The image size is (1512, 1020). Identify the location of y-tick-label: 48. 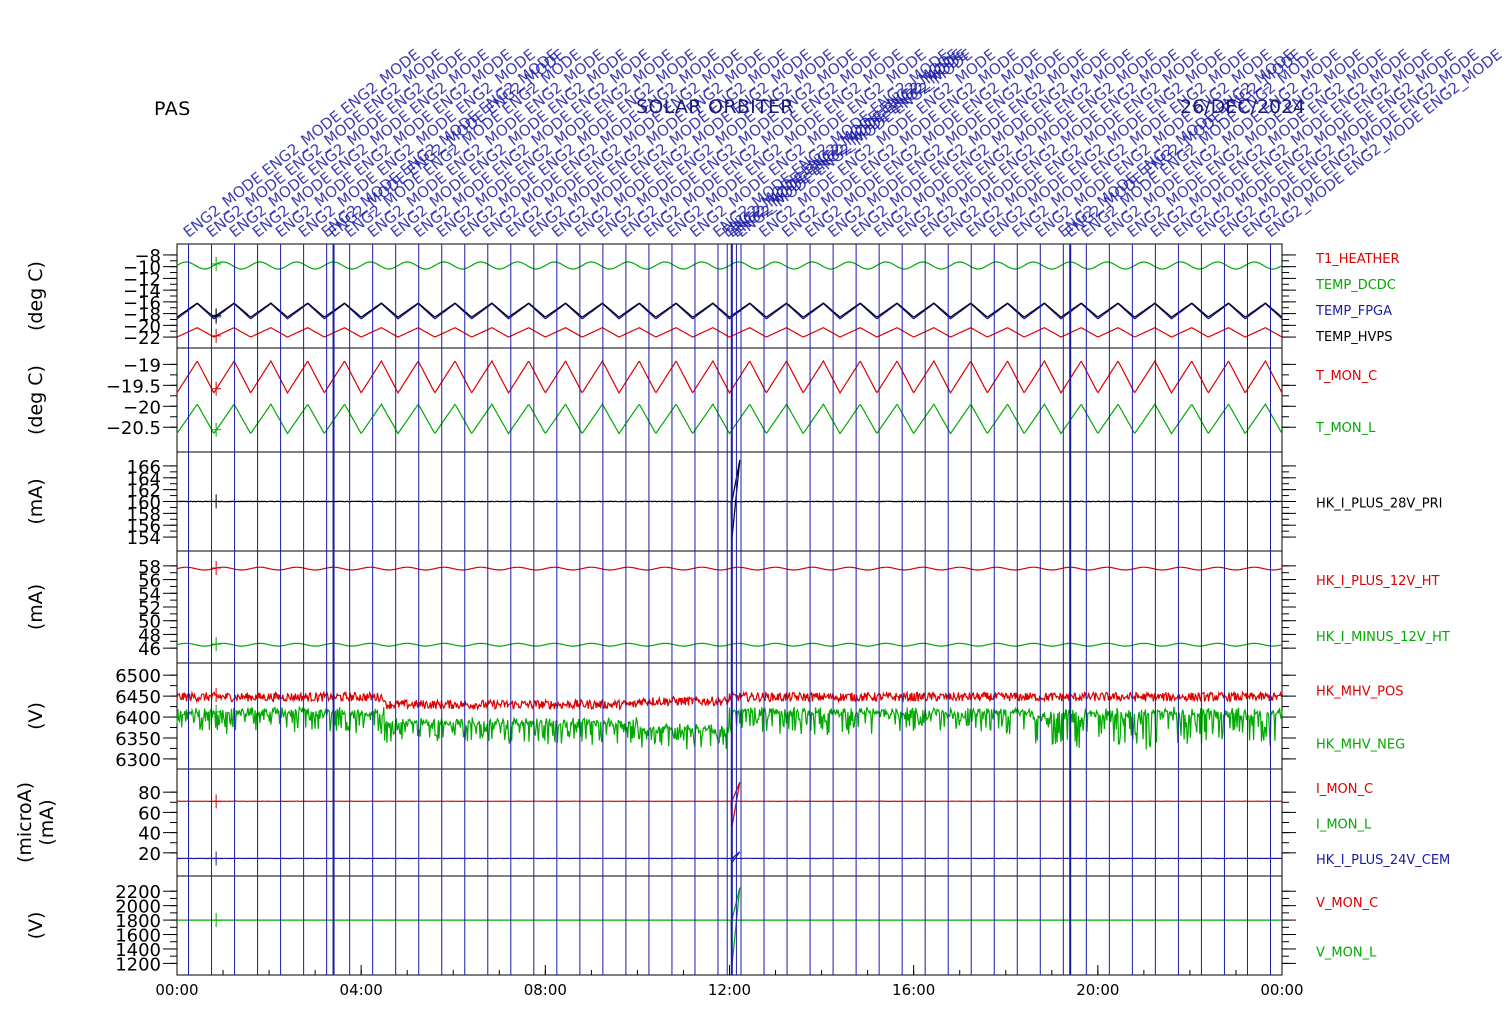
(149, 635).